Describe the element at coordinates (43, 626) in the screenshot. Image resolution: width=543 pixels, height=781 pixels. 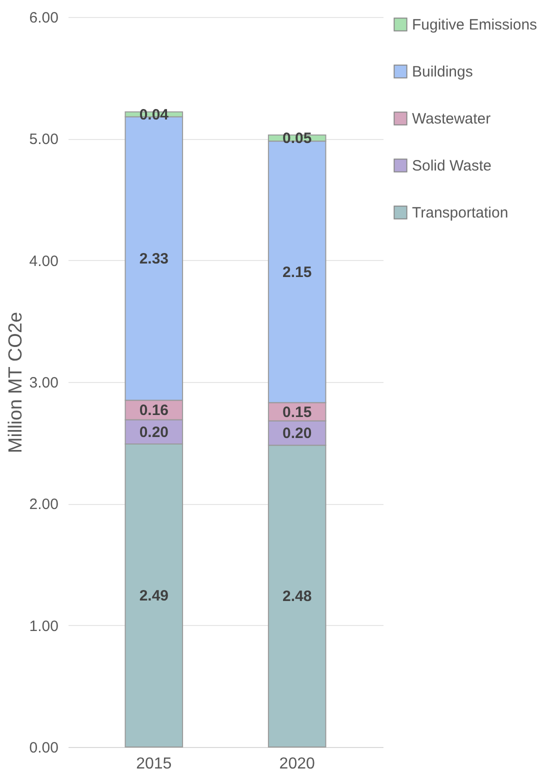
I see `y-tick-label: 1.00` at that location.